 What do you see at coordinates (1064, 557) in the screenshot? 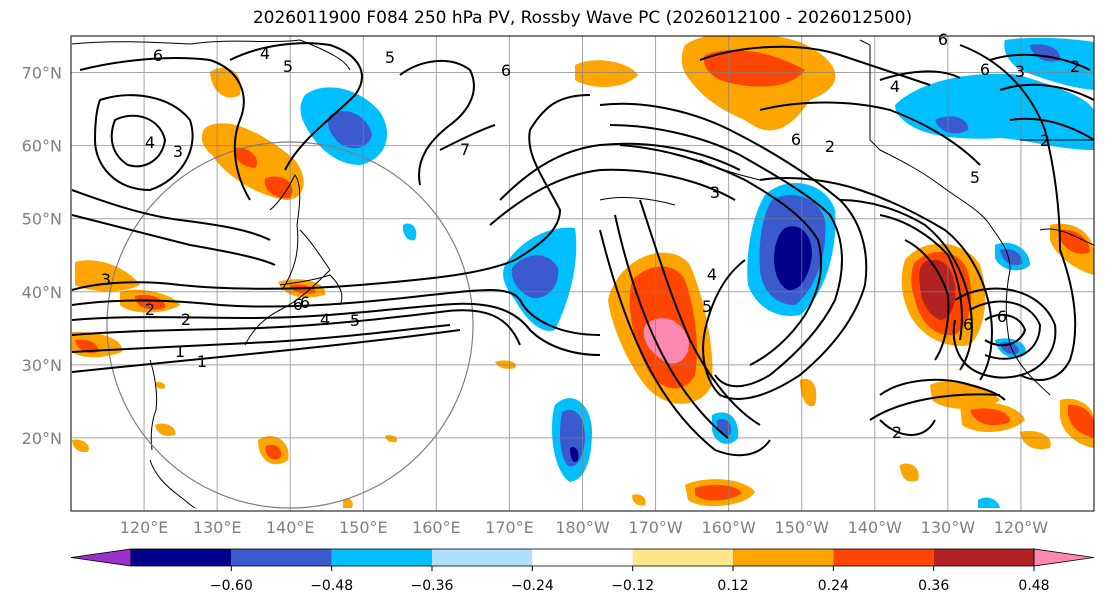
I see `colorbar-max-extension` at bounding box center [1064, 557].